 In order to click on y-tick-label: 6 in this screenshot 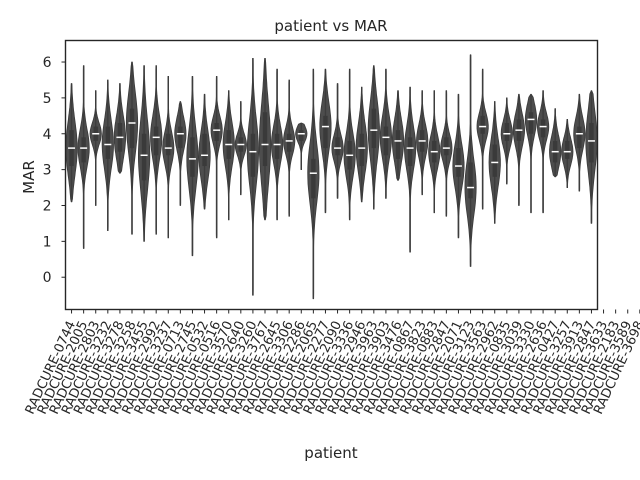, I will do `click(47, 63)`.